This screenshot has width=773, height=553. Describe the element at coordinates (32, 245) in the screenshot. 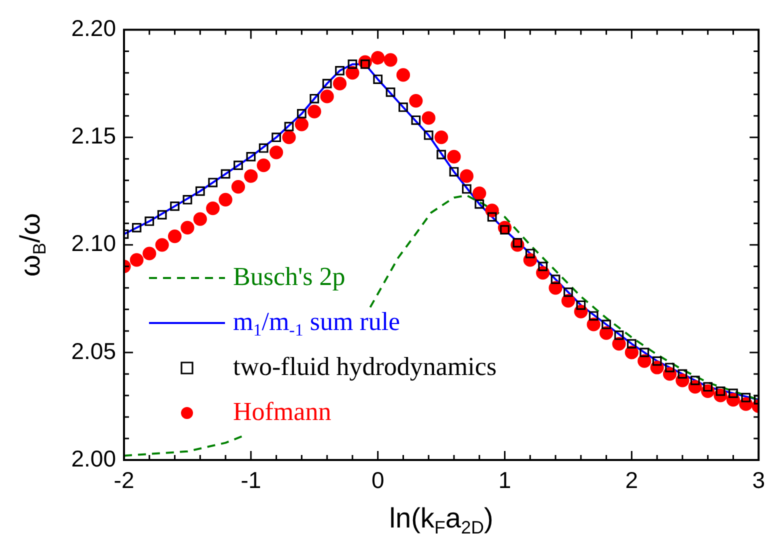

I see `y-axis-title: ωB/ω` at that location.